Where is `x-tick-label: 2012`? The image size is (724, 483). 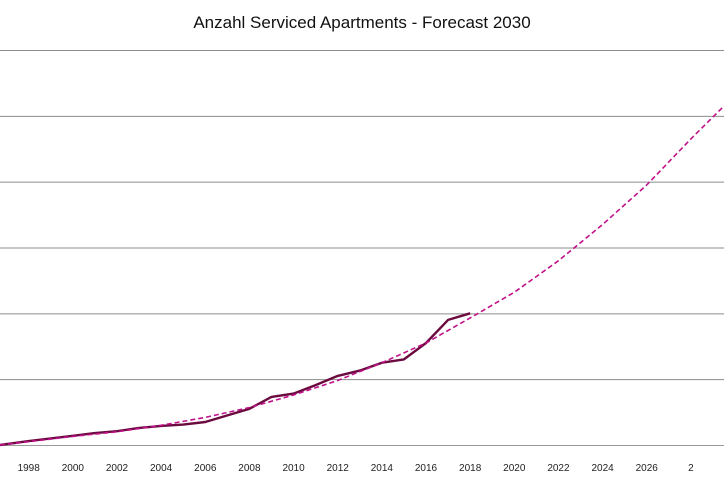 x-tick-label: 2012 is located at coordinates (338, 468).